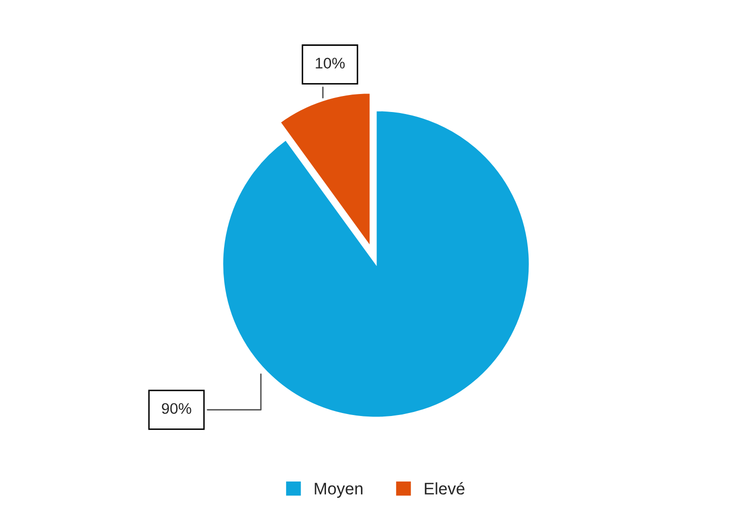 The width and height of the screenshot is (752, 518). What do you see at coordinates (330, 63) in the screenshot?
I see `data-label: 10%` at bounding box center [330, 63].